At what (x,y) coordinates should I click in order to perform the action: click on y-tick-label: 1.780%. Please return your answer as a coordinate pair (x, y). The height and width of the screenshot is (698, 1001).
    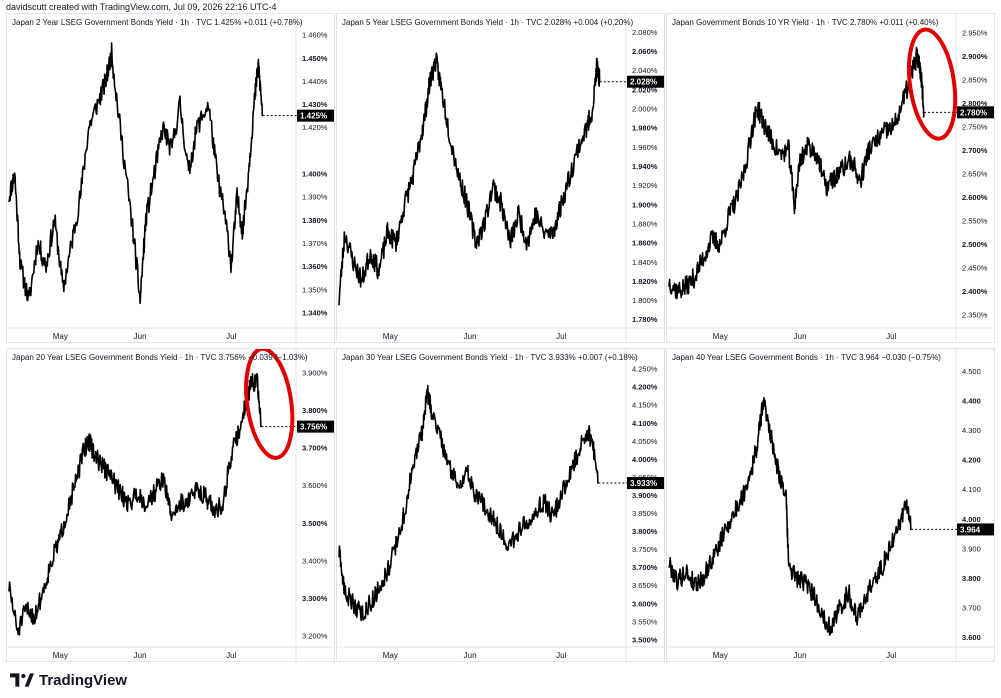
    Looking at the image, I should click on (645, 319).